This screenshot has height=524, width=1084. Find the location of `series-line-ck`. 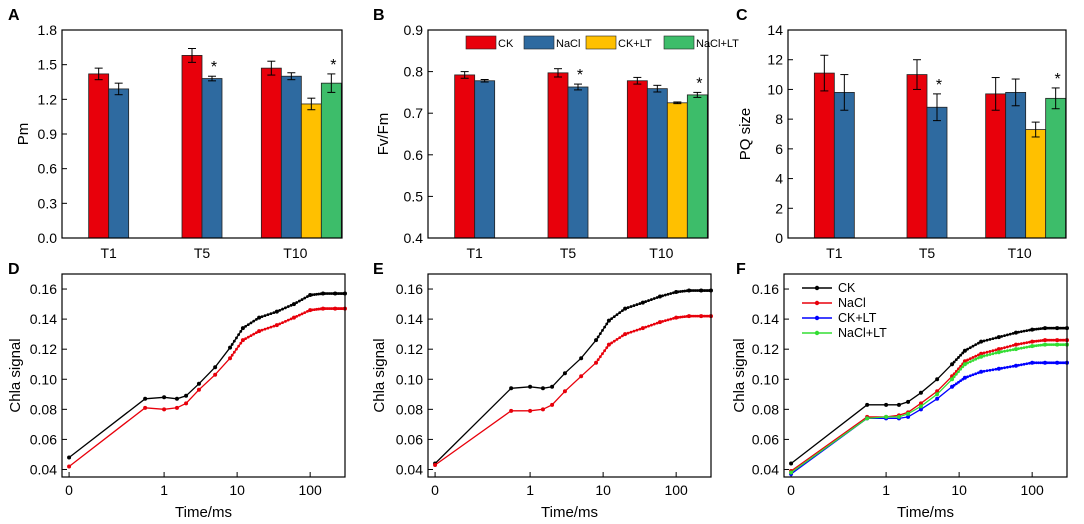

series-line-ck is located at coordinates (572, 376).